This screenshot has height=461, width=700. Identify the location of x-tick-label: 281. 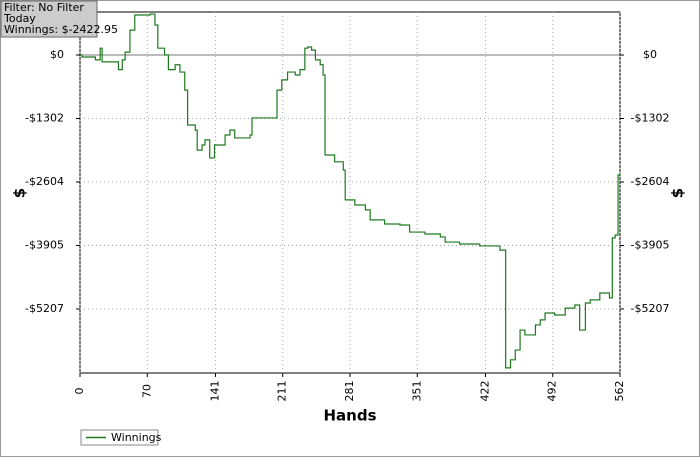
(349, 391).